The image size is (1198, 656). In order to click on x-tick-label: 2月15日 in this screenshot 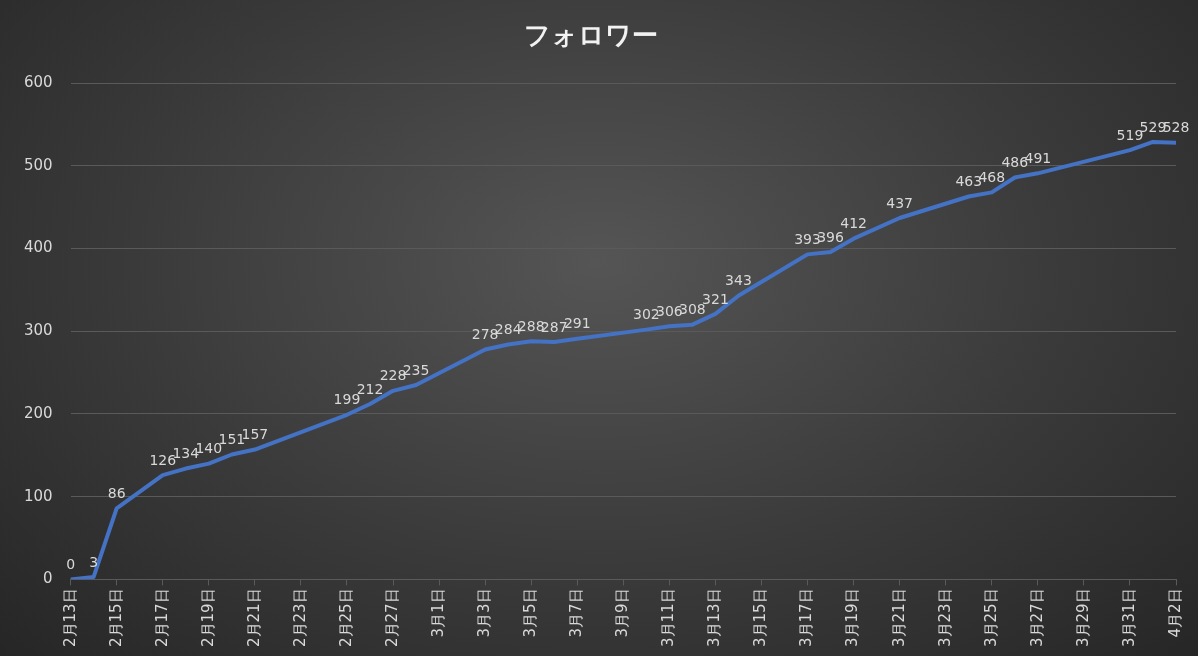, I will do `click(115, 618)`.